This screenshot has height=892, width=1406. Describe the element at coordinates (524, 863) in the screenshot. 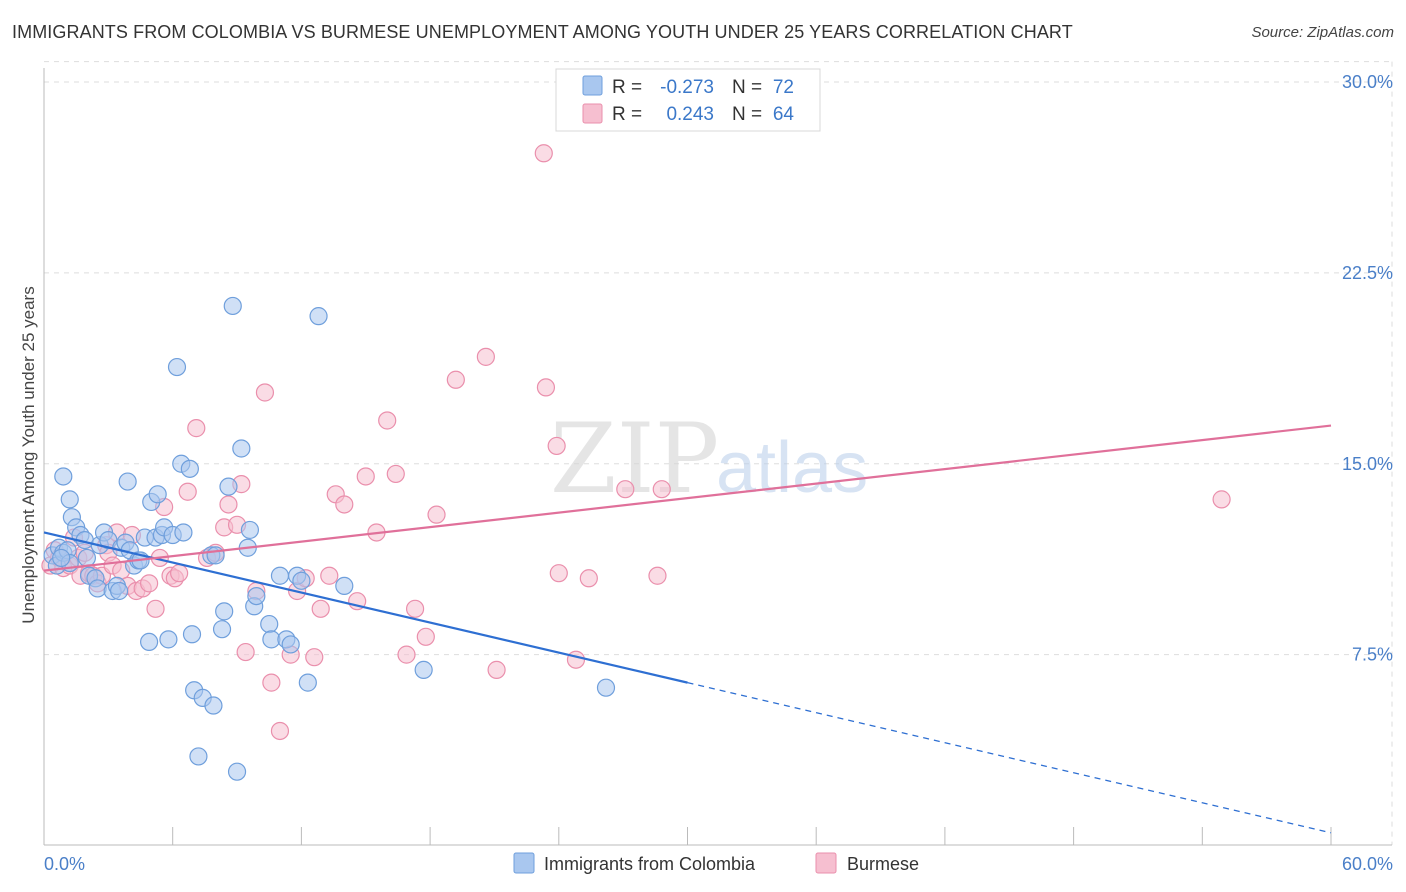

I see `bottom-legend-swatch-colombia` at that location.